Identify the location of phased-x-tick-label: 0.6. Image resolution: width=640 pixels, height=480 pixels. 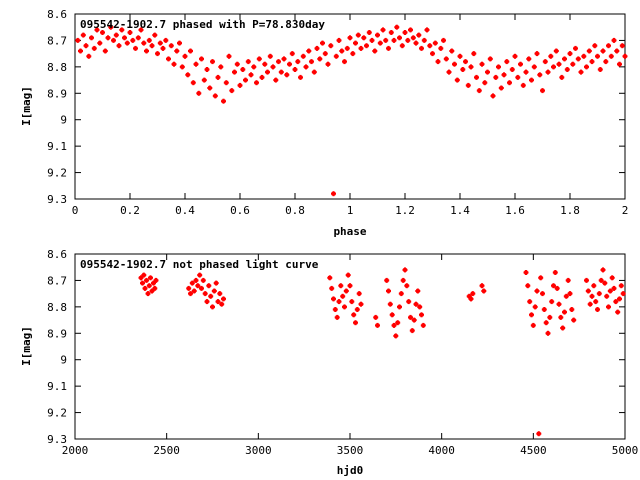
(240, 210).